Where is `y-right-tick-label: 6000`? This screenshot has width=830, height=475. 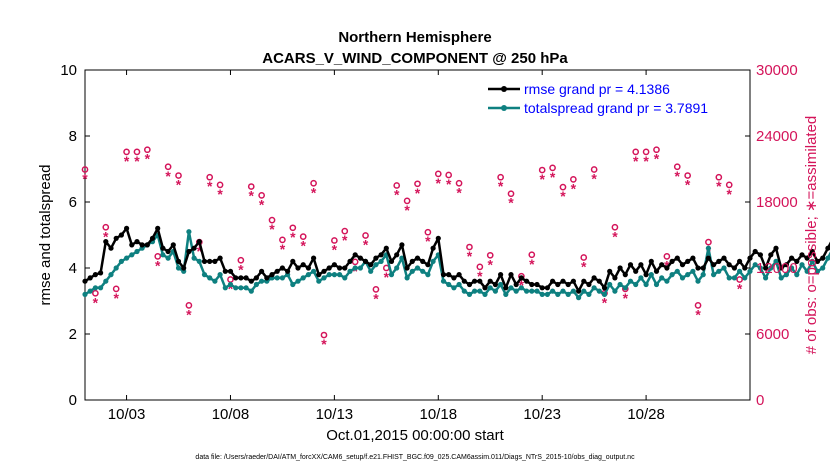 y-right-tick-label: 6000 is located at coordinates (772, 334).